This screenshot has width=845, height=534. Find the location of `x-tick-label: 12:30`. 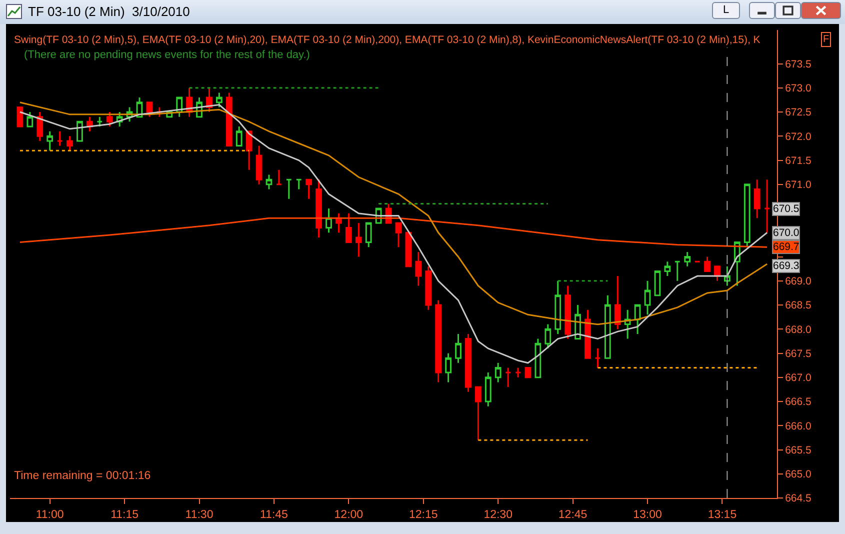

x-tick-label: 12:30 is located at coordinates (498, 514).